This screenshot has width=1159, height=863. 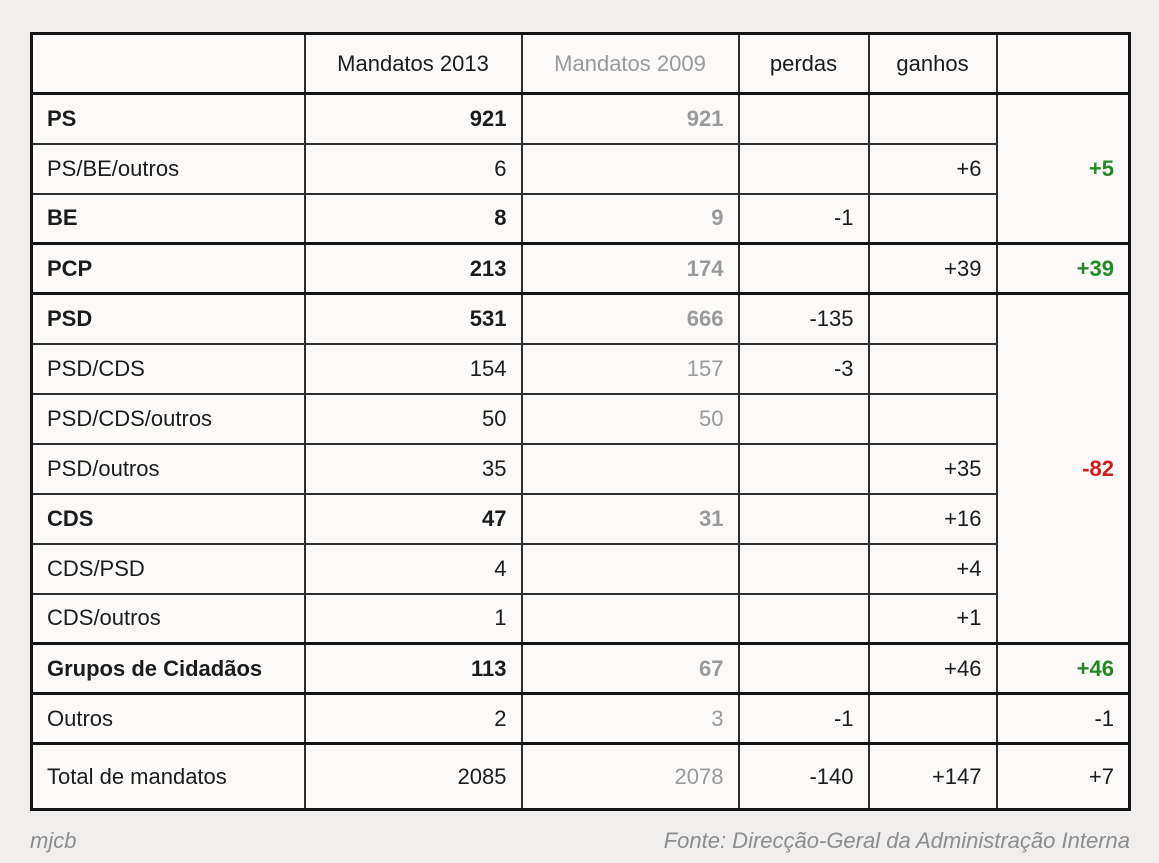 I want to click on header-perdas: perdas, so click(x=803, y=63).